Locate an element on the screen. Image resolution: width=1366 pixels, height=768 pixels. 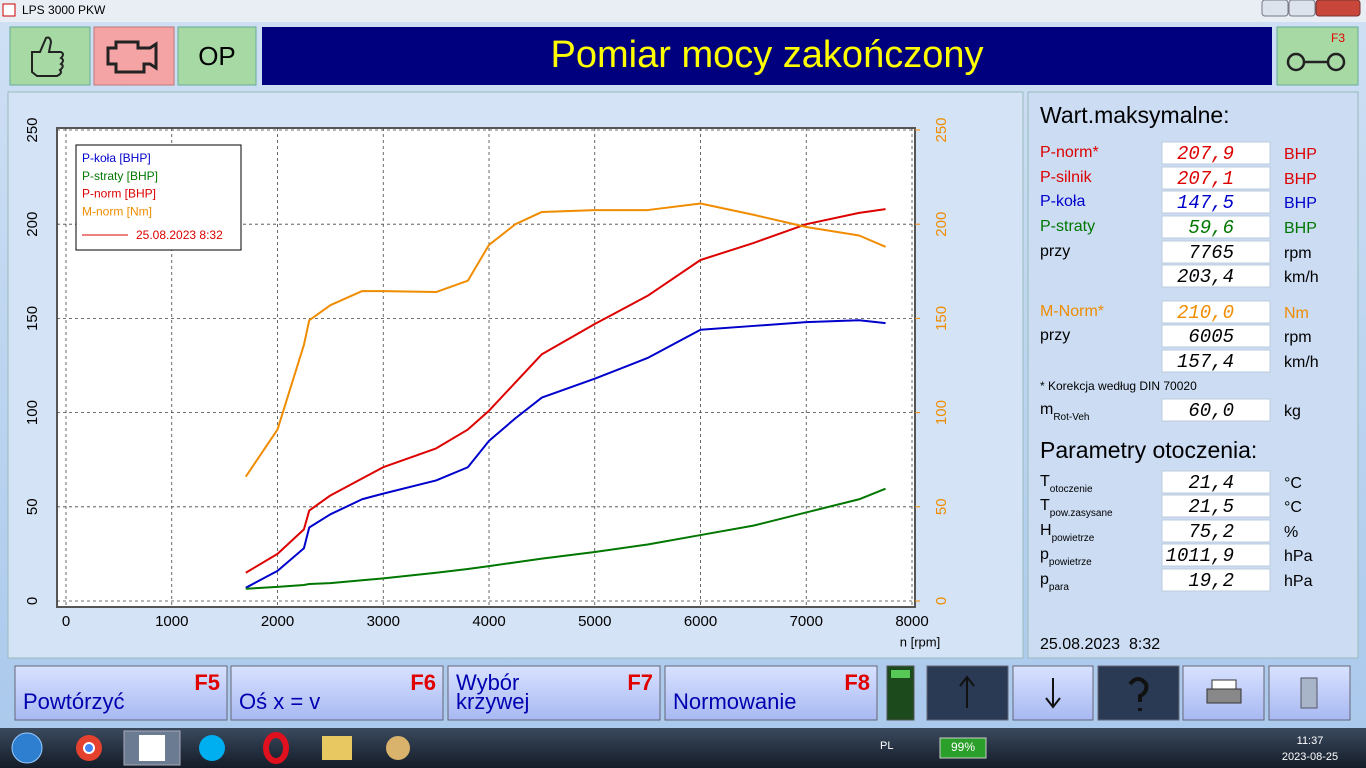
section-title: Parametry otoczenia: is located at coordinates (1148, 450).